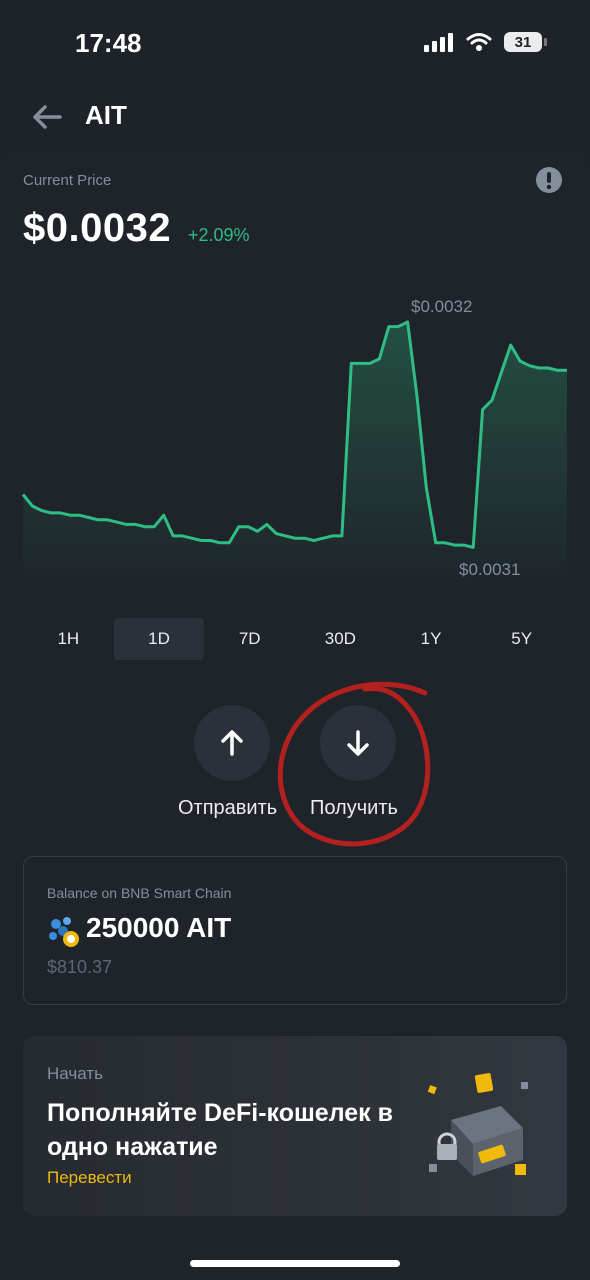  I want to click on tab-5y: 5Y, so click(522, 638).